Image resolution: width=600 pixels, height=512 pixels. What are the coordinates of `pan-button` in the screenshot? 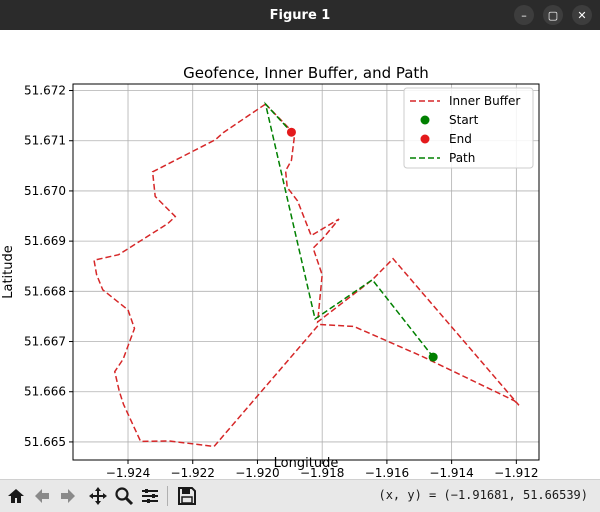 It's located at (98, 496).